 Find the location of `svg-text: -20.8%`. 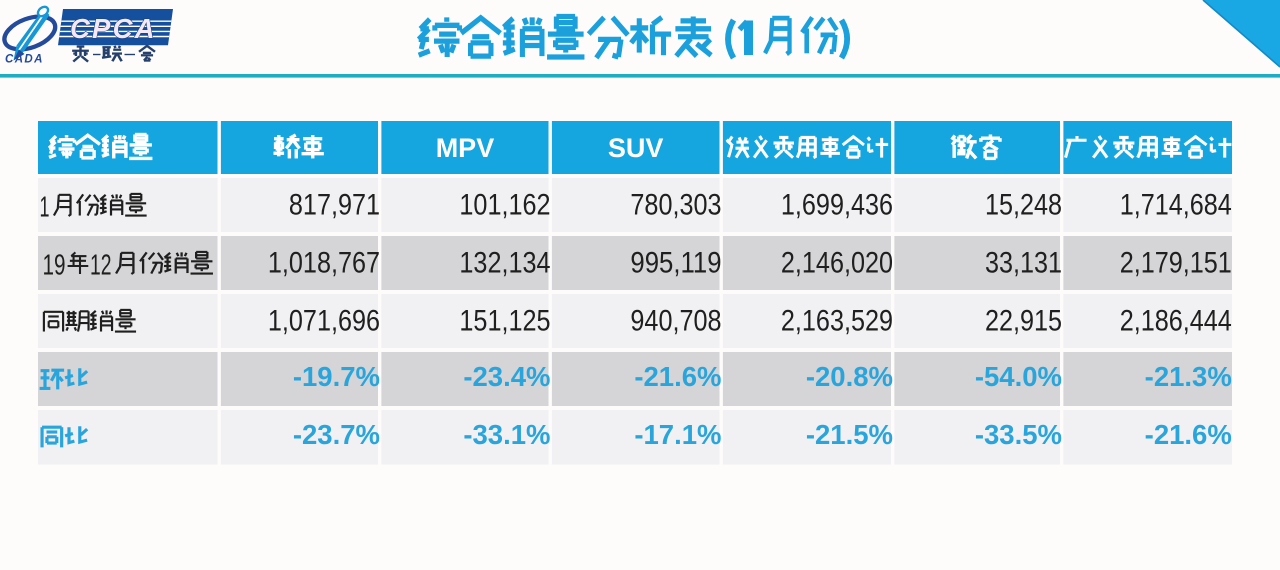

svg-text: -20.8% is located at coordinates (849, 376).